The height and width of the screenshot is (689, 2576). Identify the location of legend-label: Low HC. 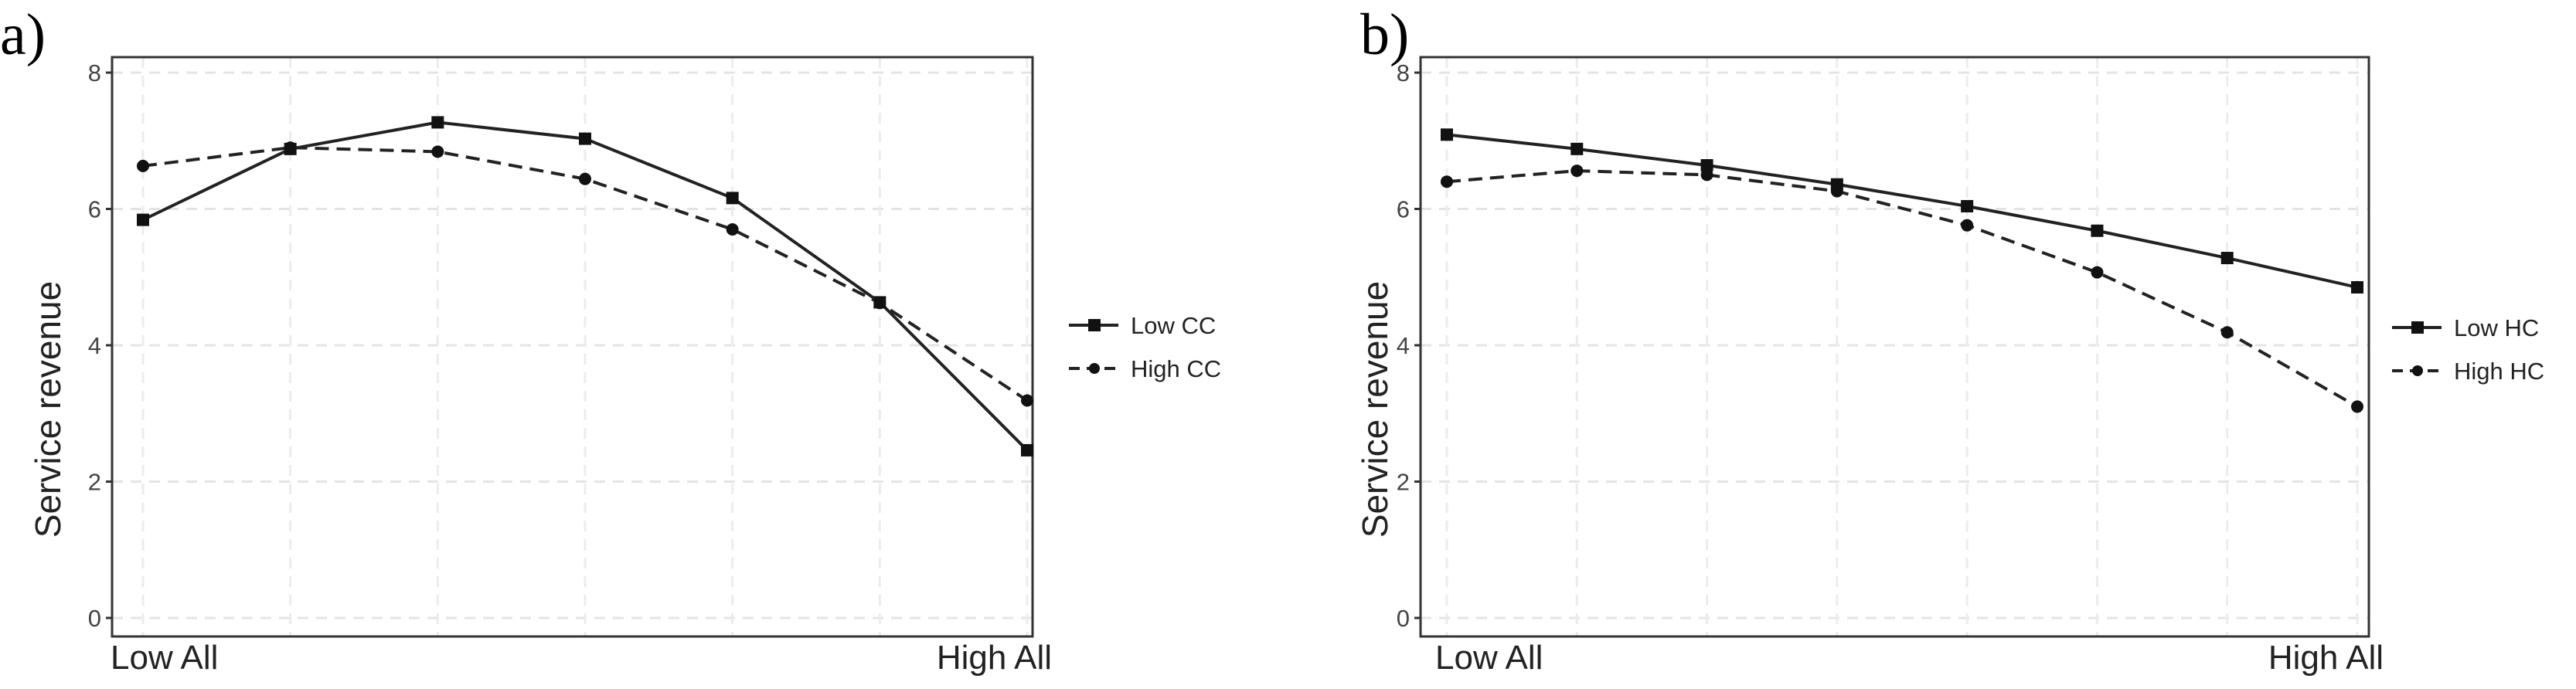
(2496, 327).